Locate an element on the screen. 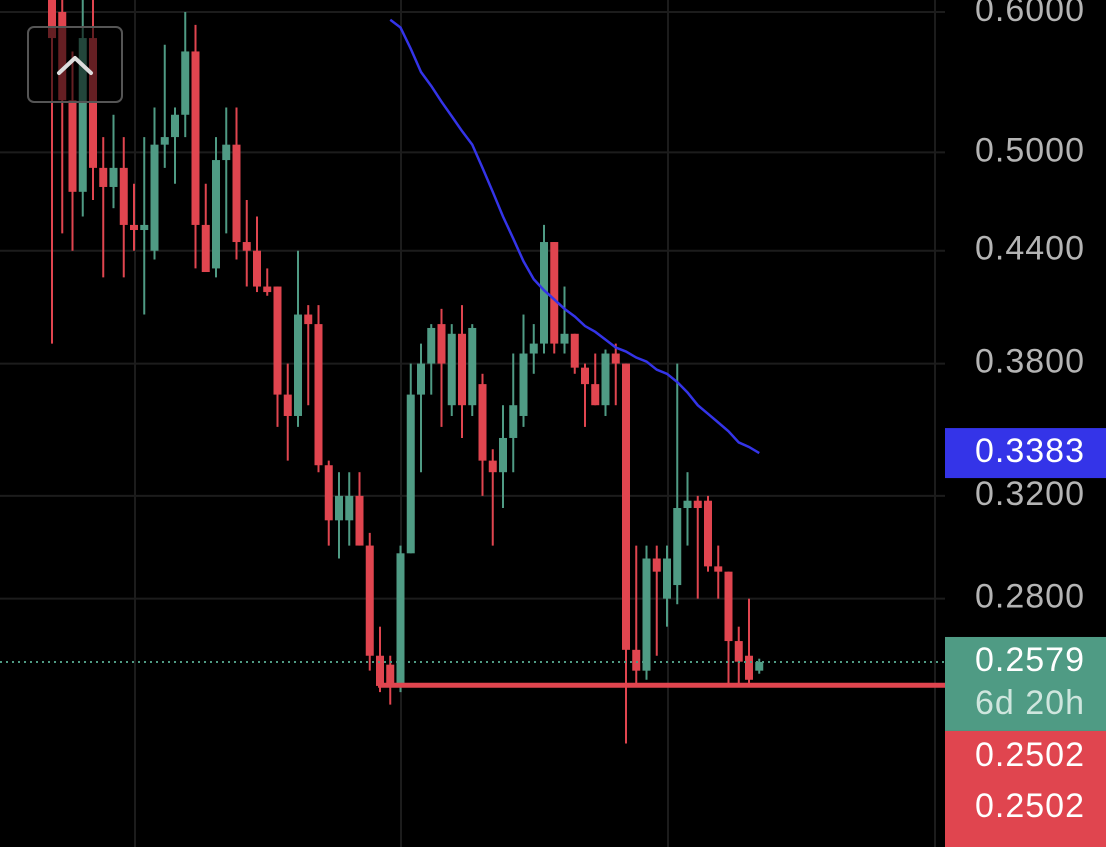 This screenshot has width=1106, height=847. y-tick-label: 0.5000 is located at coordinates (1030, 150).